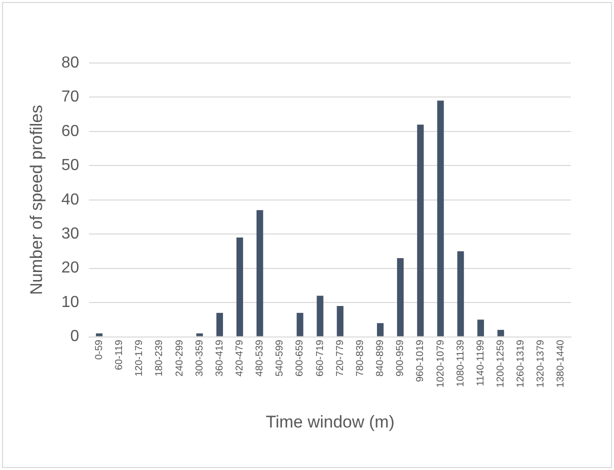 The width and height of the screenshot is (614, 470). I want to click on x-tick-label: 840-899, so click(380, 357).